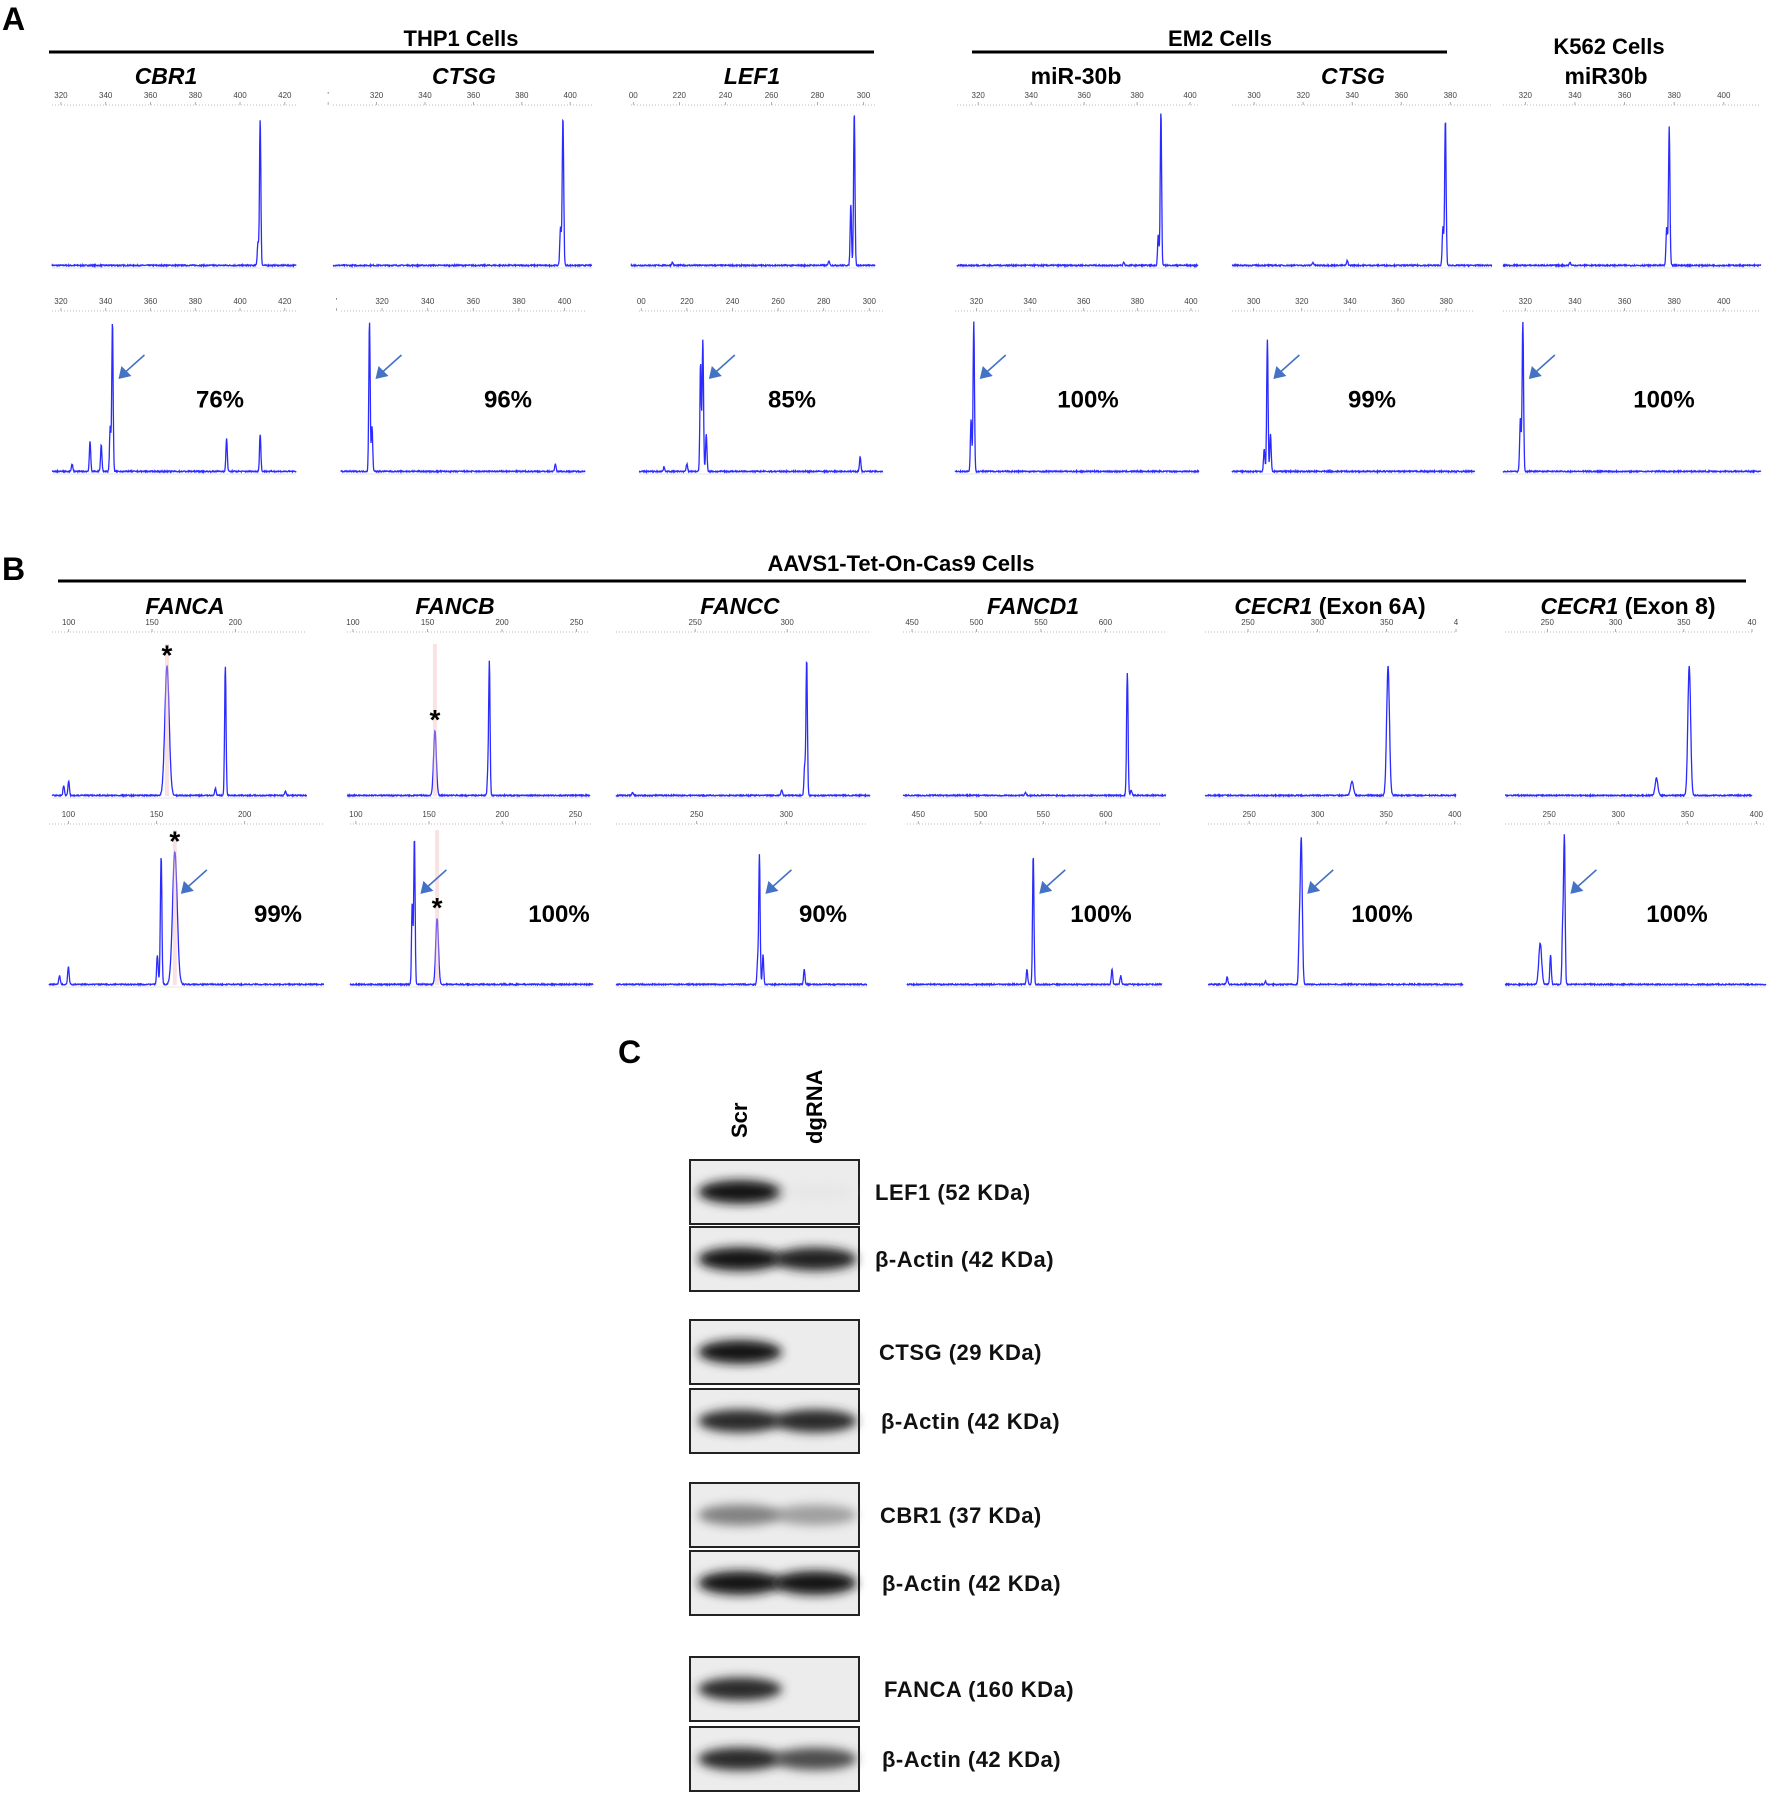 This screenshot has width=1772, height=1800. What do you see at coordinates (792, 400) in the screenshot?
I see `editing-efficiency-label: 85%` at bounding box center [792, 400].